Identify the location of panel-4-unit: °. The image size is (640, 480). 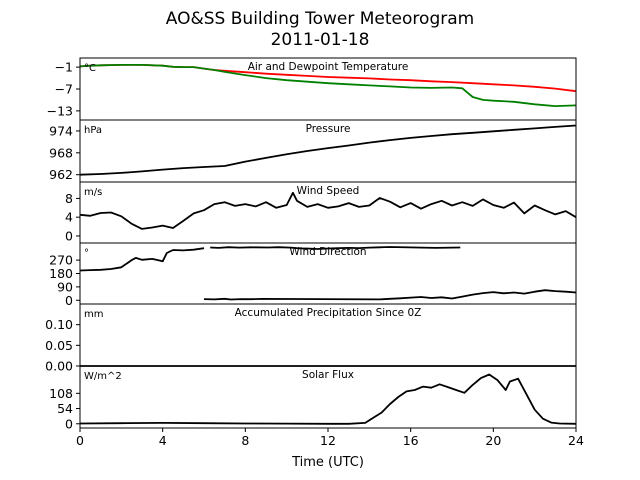
(86, 253).